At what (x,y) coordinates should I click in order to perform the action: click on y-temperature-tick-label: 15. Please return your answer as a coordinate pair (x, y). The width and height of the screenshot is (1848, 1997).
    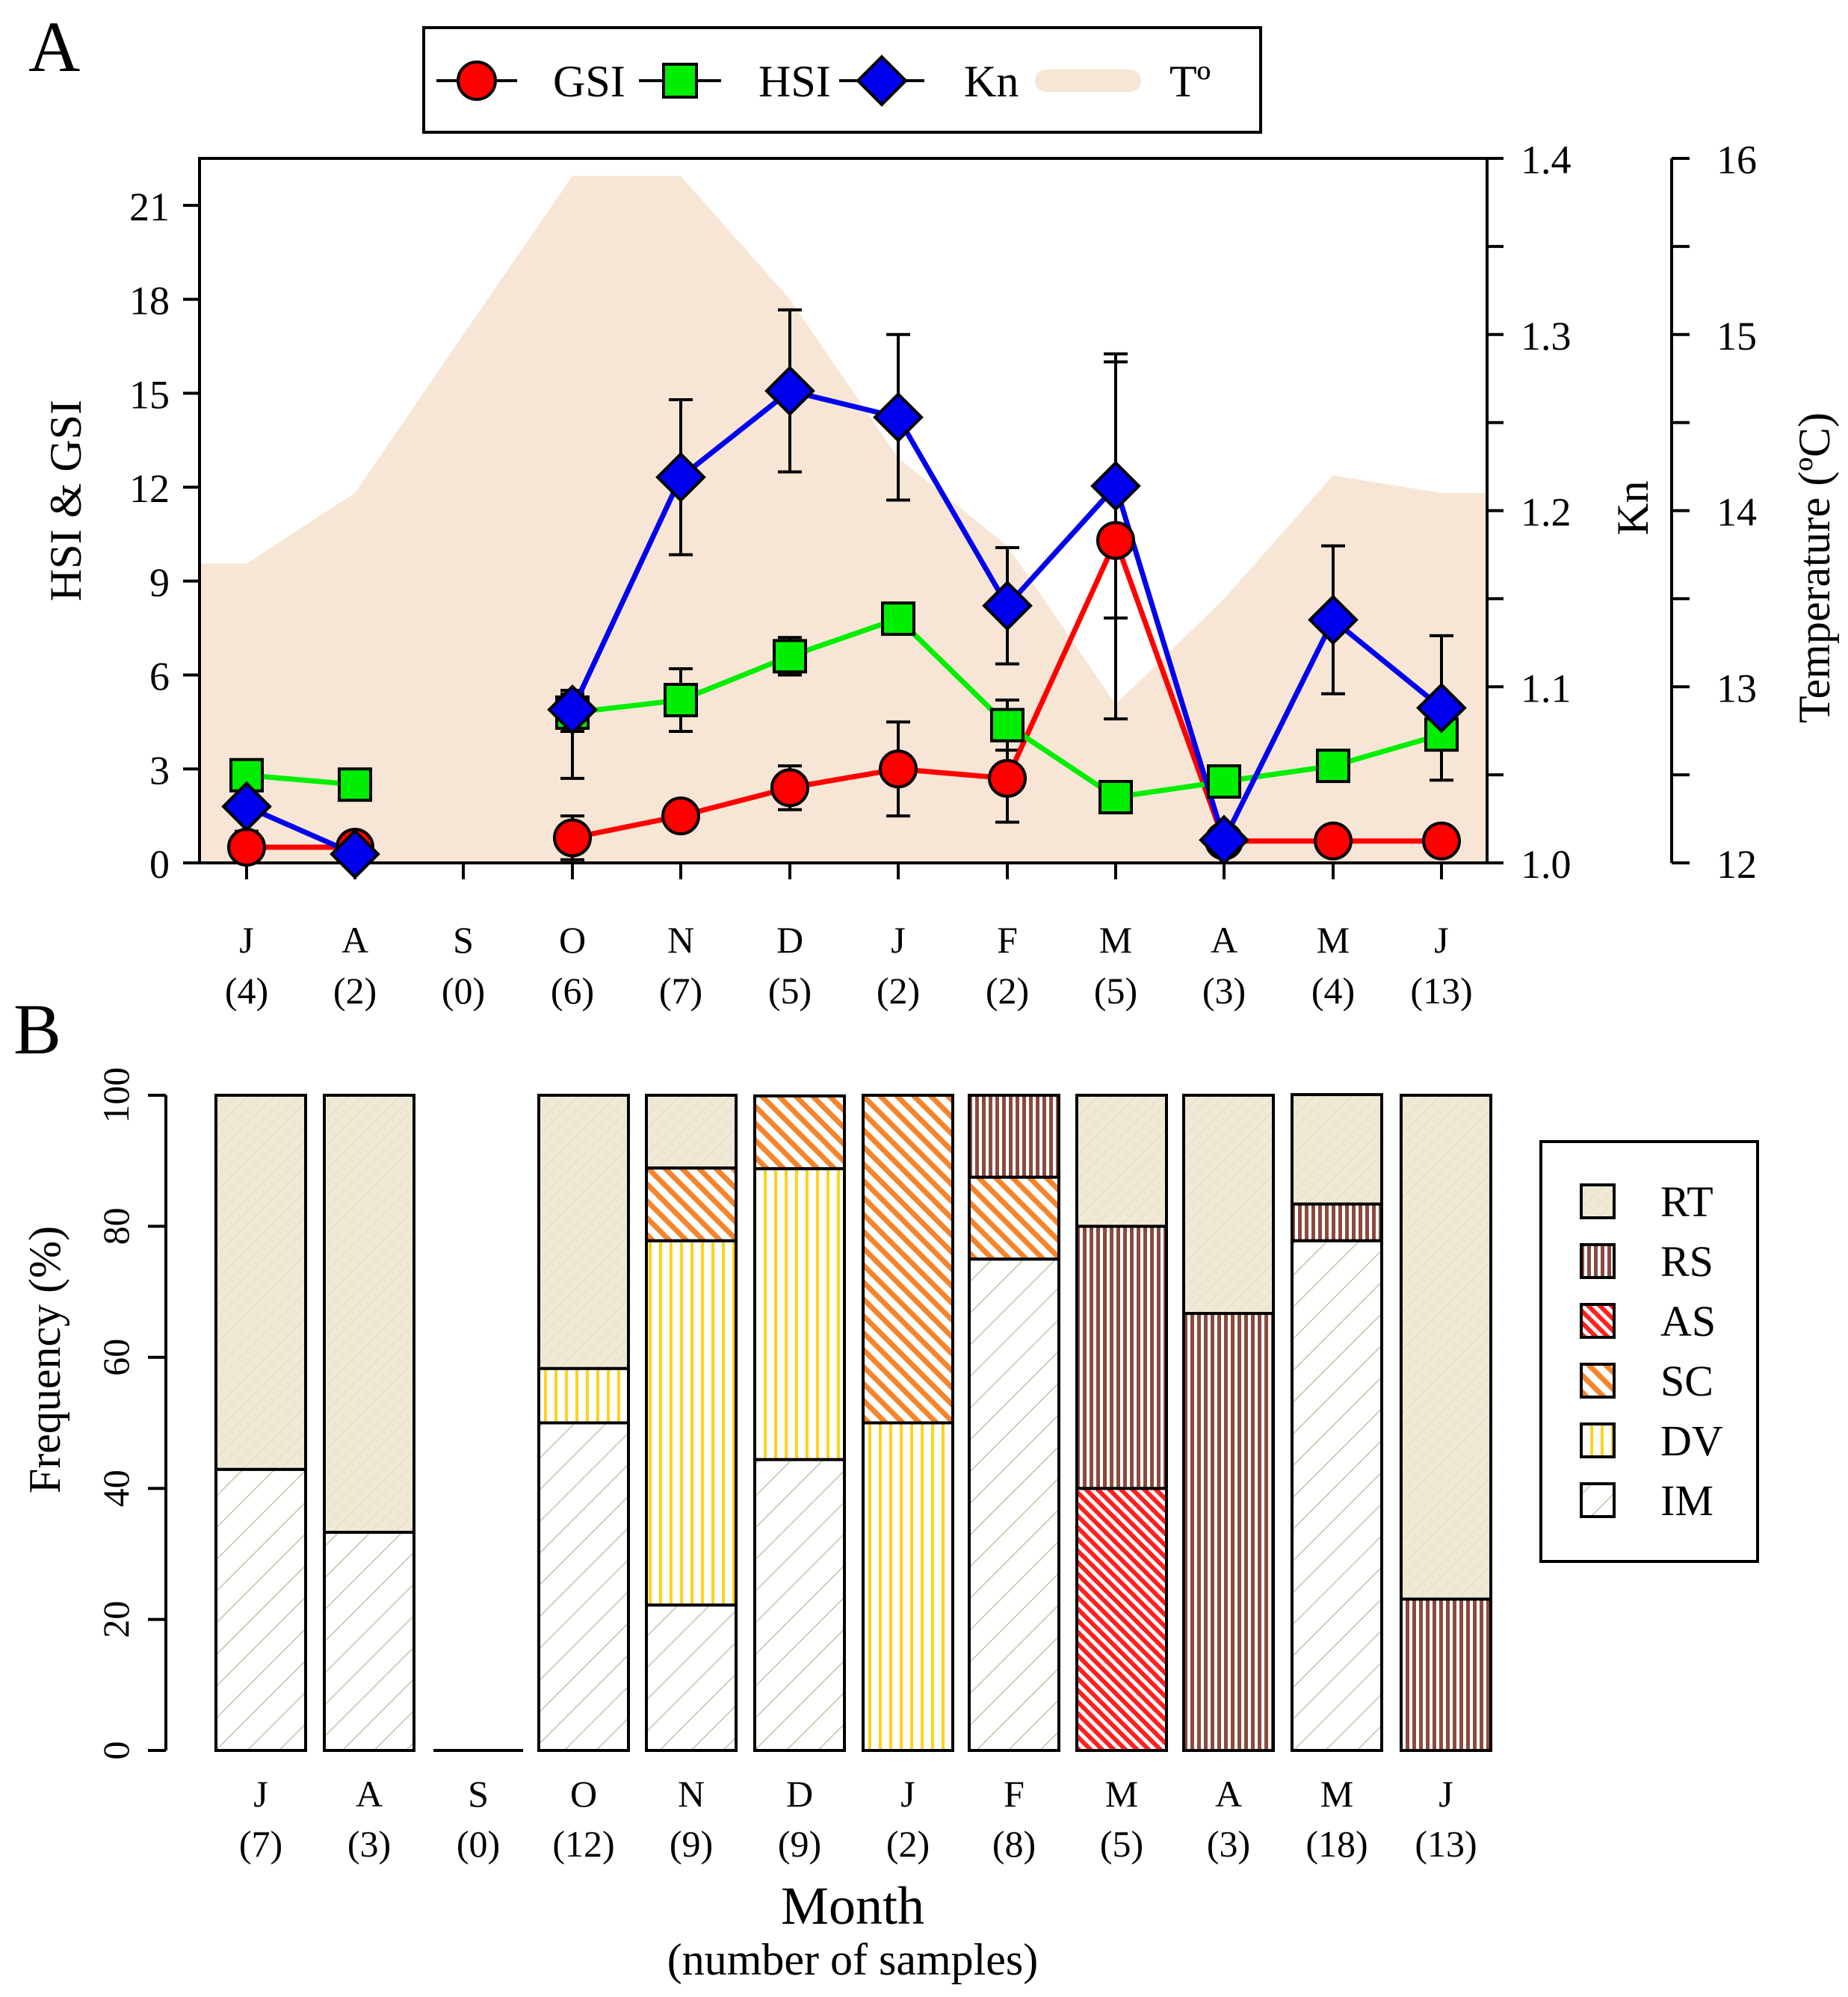
    Looking at the image, I should click on (1736, 336).